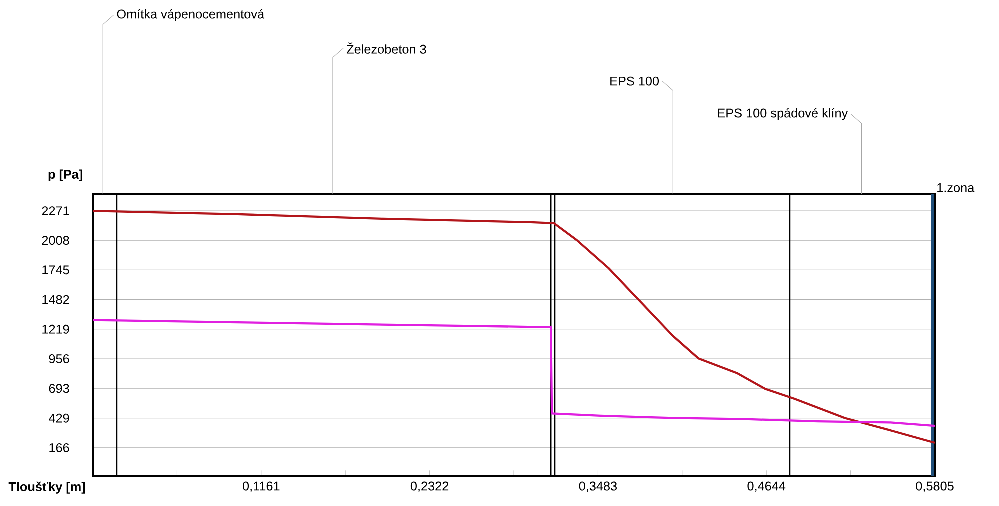  Describe the element at coordinates (429, 487) in the screenshot. I see `x-tick-label: 0,2322` at that location.